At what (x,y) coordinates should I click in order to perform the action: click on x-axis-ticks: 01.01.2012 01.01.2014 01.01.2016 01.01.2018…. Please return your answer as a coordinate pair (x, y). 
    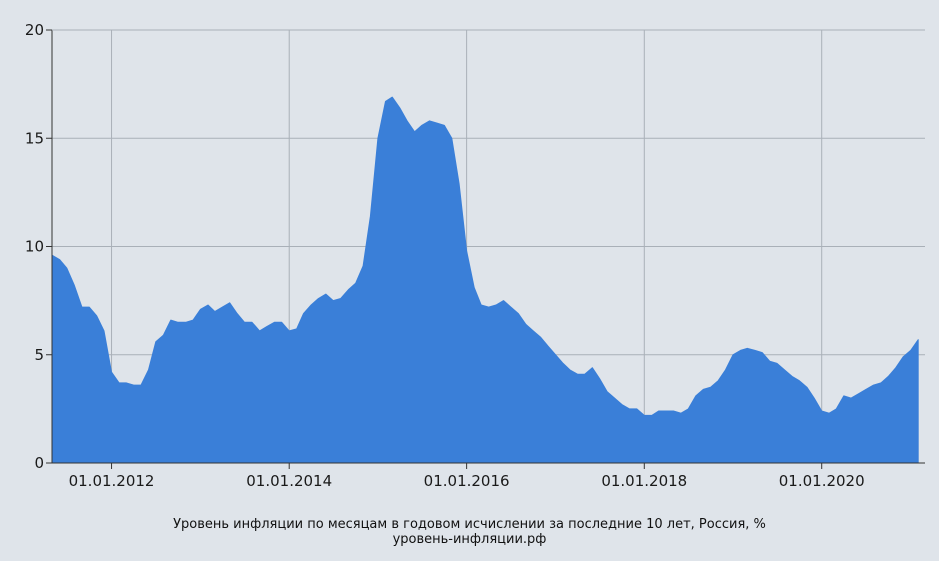
    Looking at the image, I should click on (467, 476).